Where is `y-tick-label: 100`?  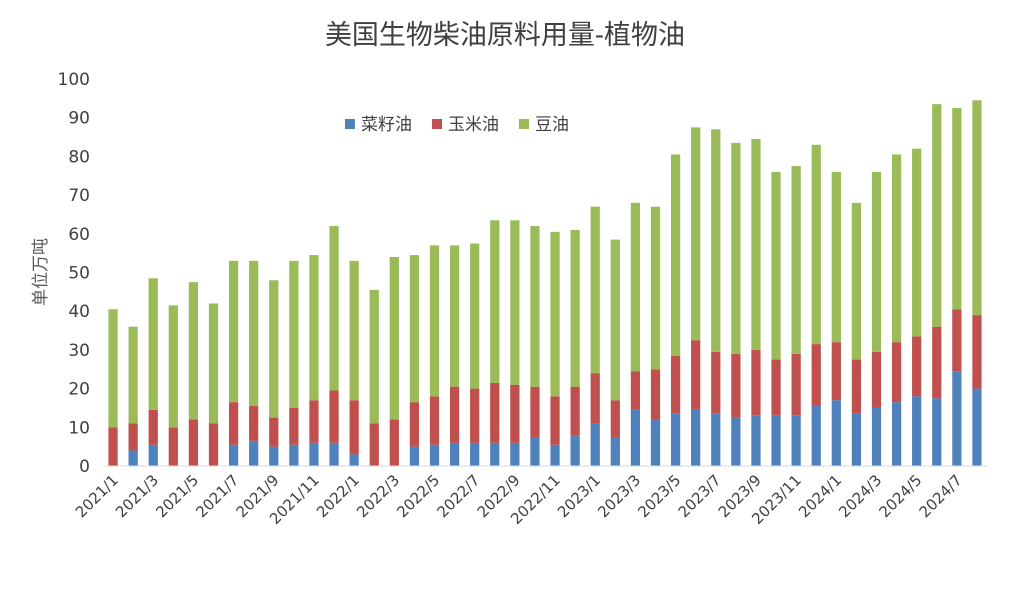 y-tick-label: 100 is located at coordinates (74, 80).